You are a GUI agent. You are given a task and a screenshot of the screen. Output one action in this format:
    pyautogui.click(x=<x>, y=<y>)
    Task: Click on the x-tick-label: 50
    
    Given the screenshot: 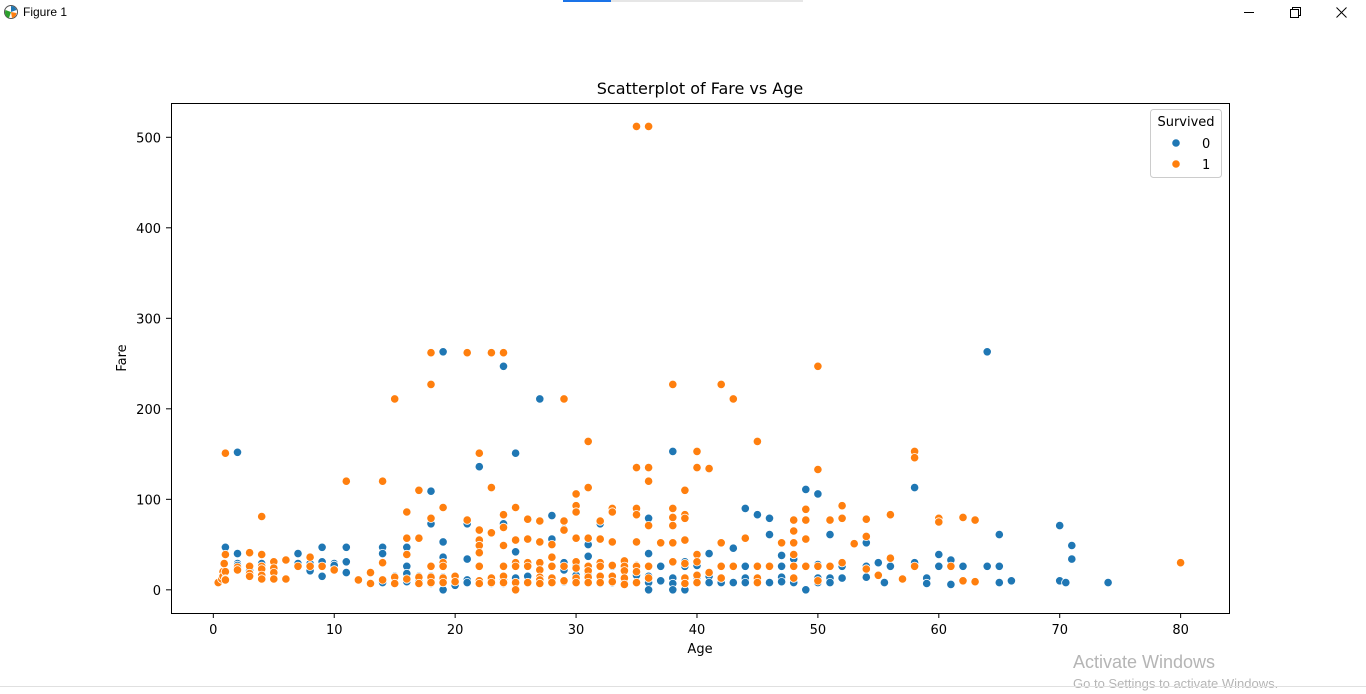 What is the action you would take?
    pyautogui.click(x=818, y=630)
    